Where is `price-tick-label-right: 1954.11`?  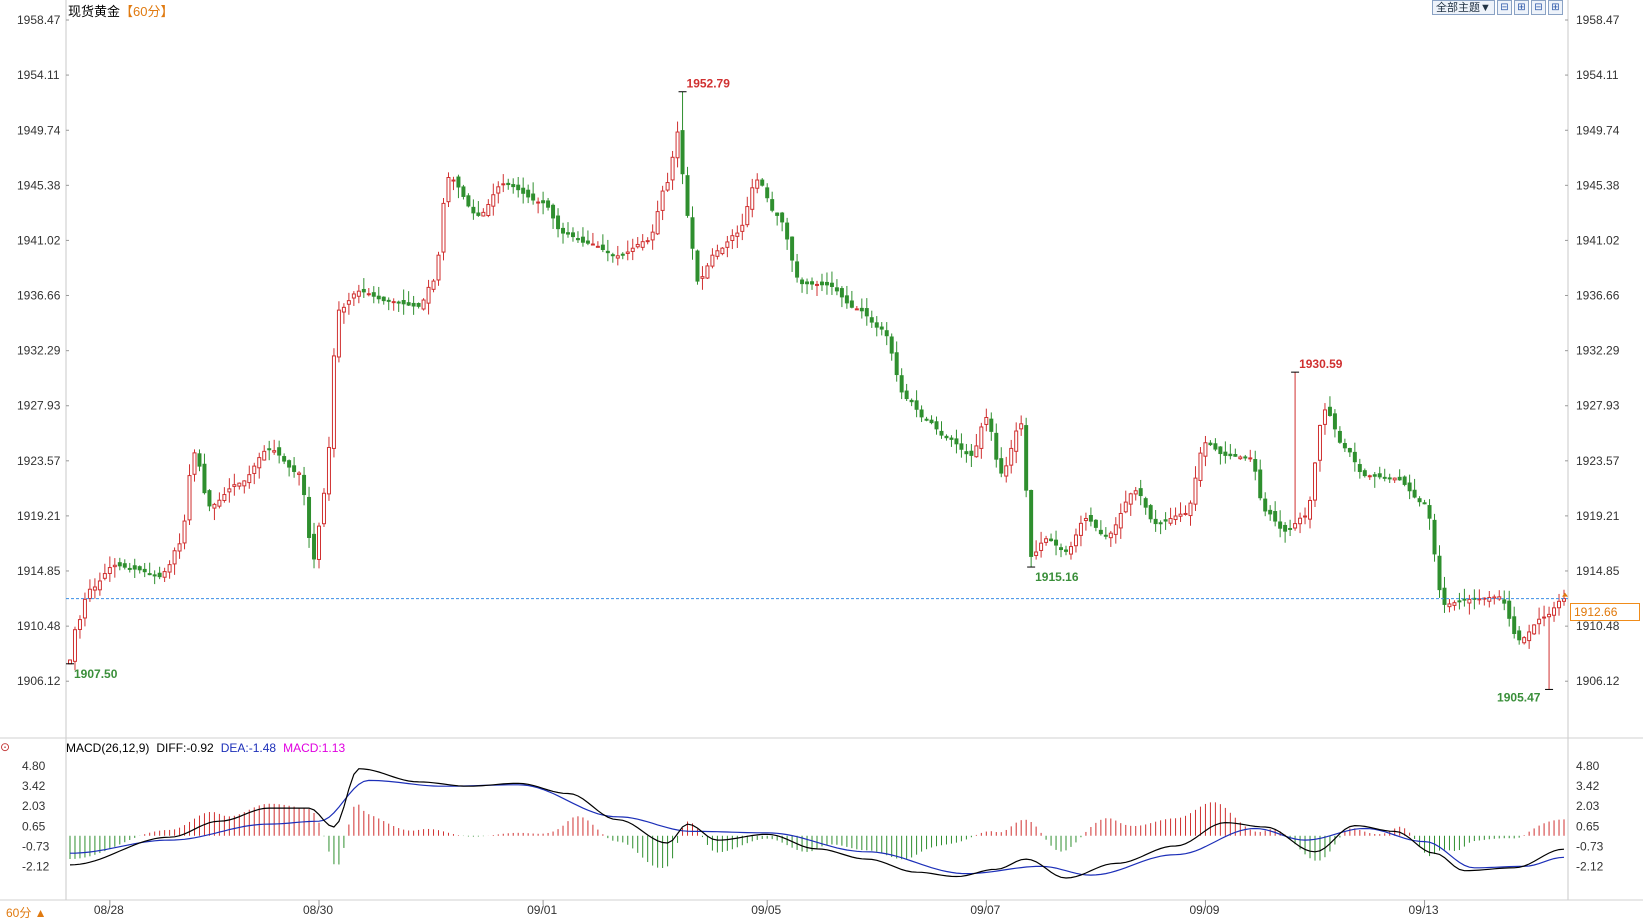 price-tick-label-right: 1954.11 is located at coordinates (1597, 75).